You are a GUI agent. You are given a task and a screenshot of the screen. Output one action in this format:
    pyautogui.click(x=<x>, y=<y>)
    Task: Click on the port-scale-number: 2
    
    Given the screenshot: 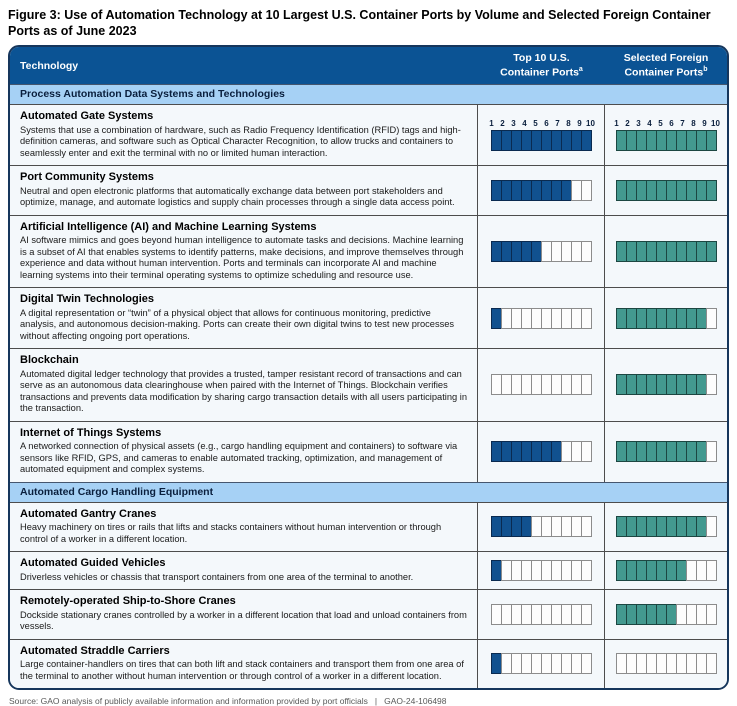 What is the action you would take?
    pyautogui.click(x=502, y=123)
    